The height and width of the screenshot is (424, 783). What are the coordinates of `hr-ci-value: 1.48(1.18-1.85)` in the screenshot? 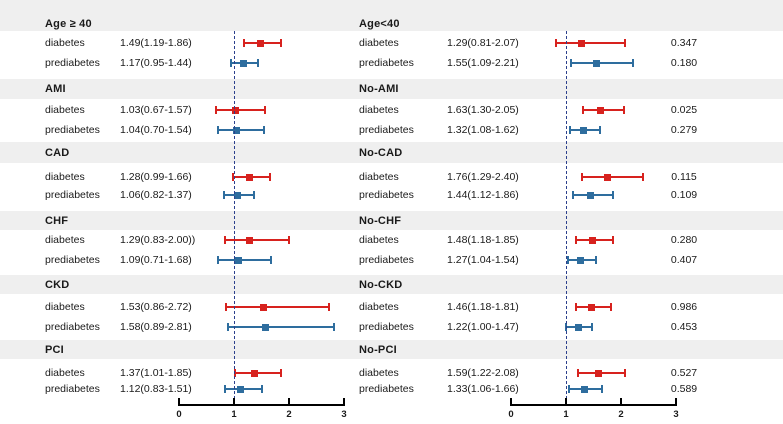 It's located at (483, 240).